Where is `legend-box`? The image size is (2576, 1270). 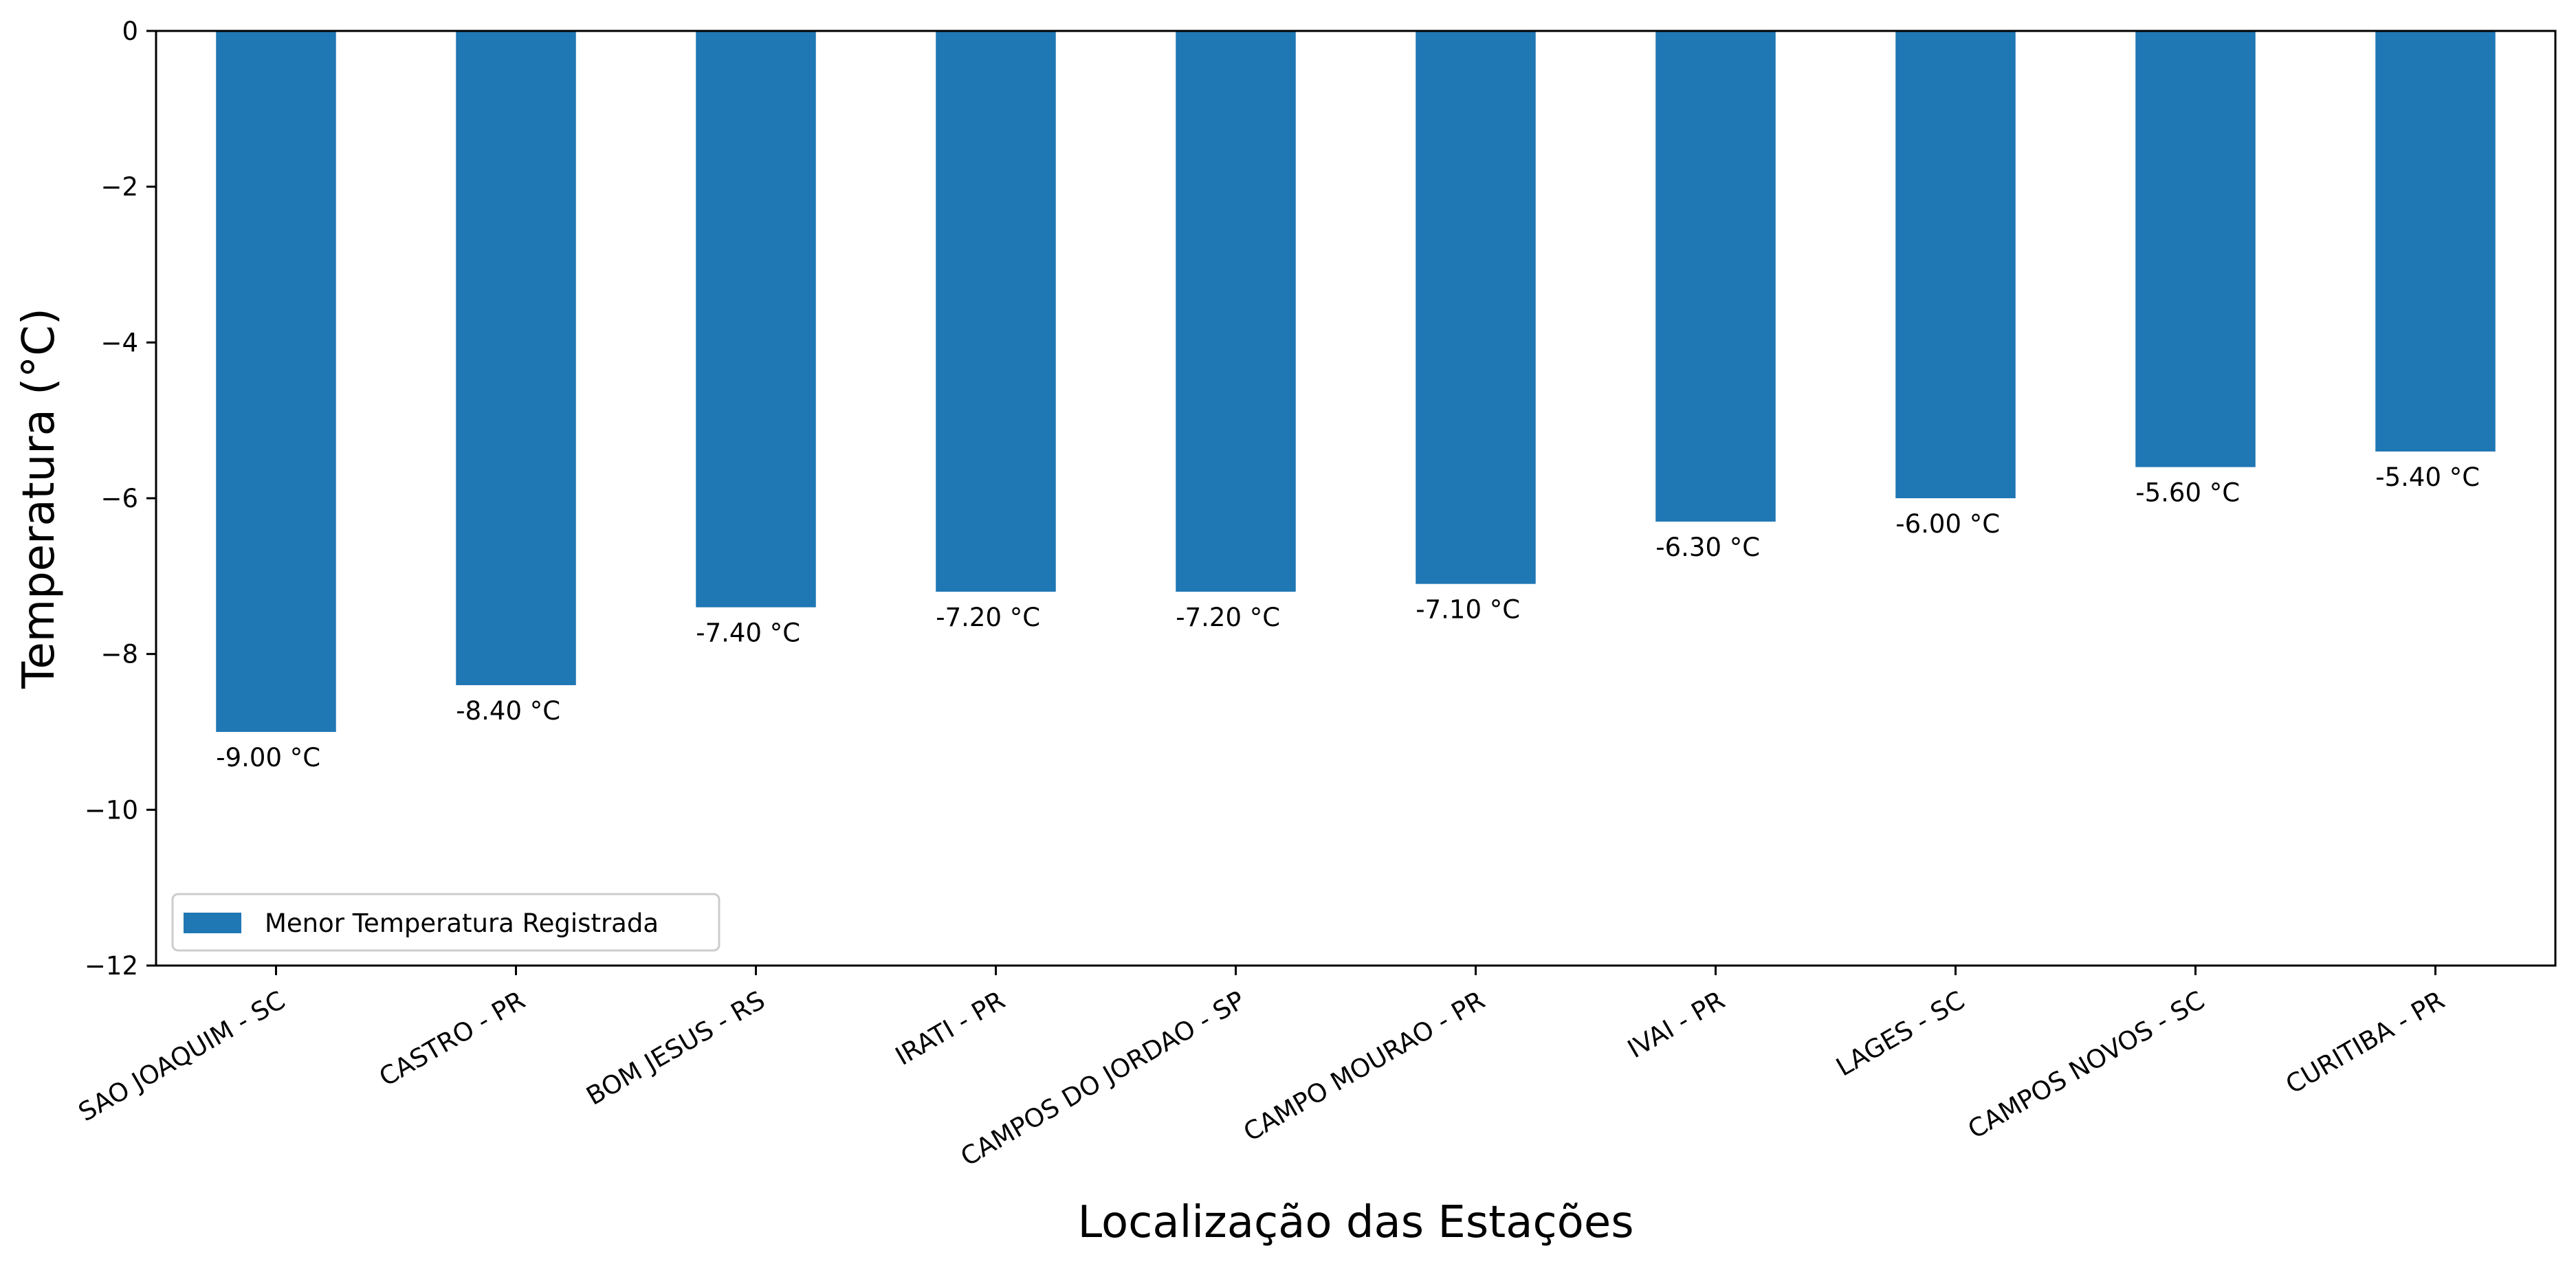
legend-box is located at coordinates (445, 922).